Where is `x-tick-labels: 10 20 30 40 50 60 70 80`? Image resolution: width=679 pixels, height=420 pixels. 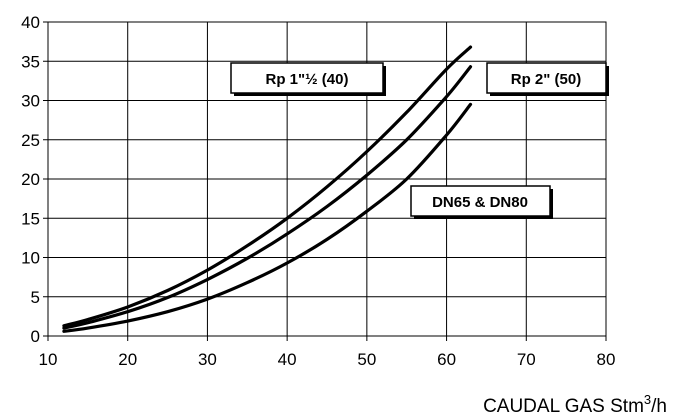 x-tick-labels: 10 20 30 40 50 60 70 80 is located at coordinates (327, 359).